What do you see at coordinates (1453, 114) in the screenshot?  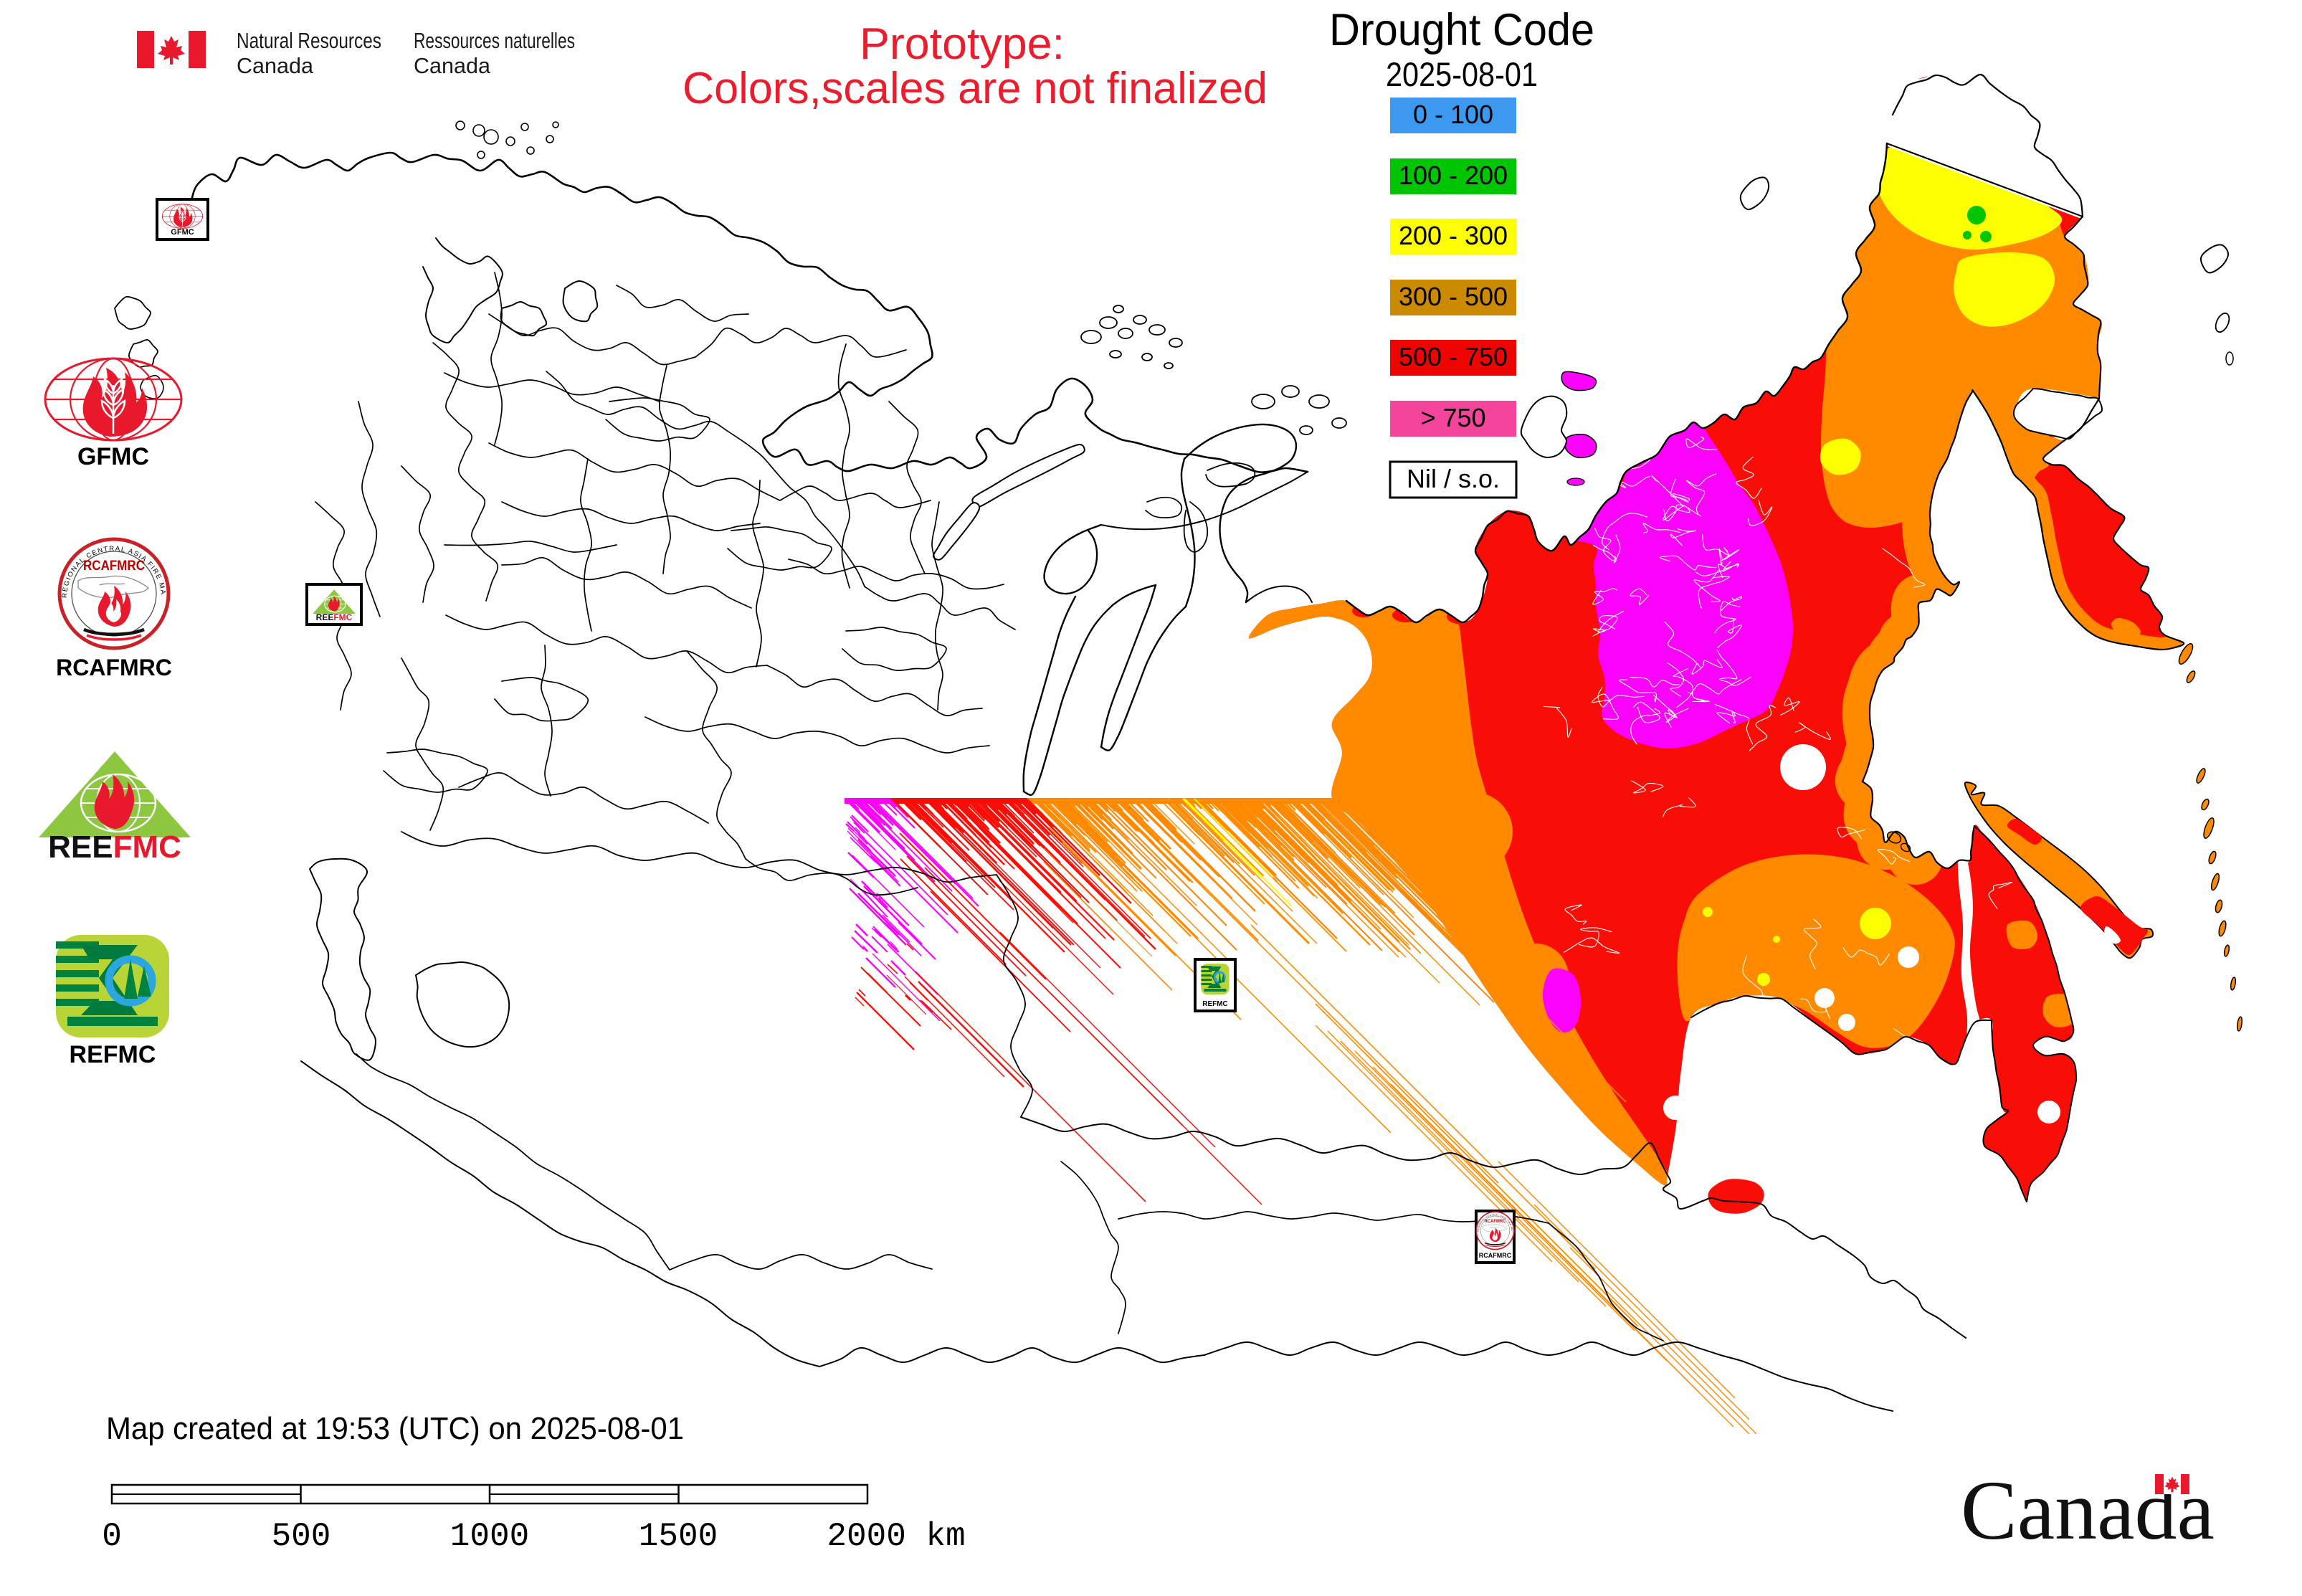 I see `svg-text: 0 - 100` at bounding box center [1453, 114].